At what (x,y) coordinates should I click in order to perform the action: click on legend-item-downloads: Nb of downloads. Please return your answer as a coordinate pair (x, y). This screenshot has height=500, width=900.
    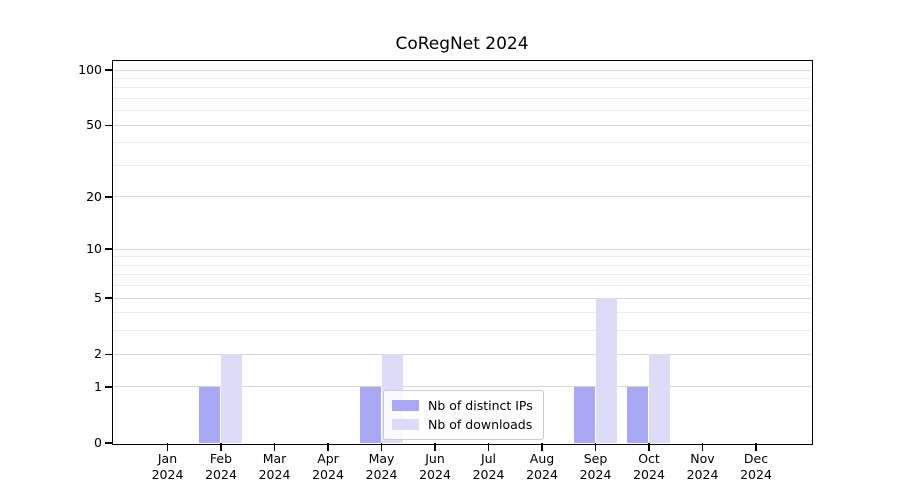
    Looking at the image, I should click on (463, 424).